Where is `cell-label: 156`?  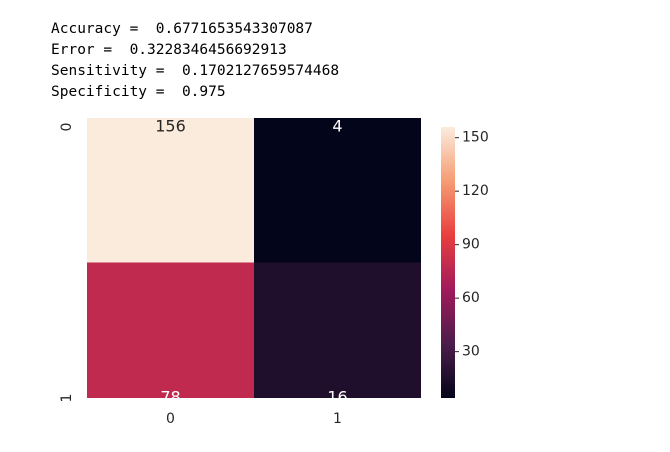
cell-label: 156 is located at coordinates (170, 126).